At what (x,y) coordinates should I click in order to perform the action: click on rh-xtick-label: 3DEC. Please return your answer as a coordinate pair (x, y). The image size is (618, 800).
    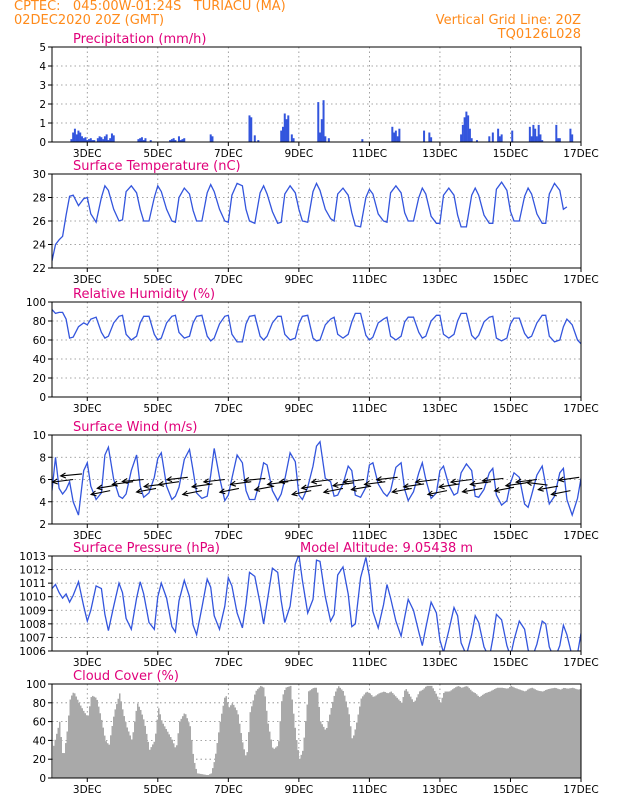
    Looking at the image, I should click on (87, 409).